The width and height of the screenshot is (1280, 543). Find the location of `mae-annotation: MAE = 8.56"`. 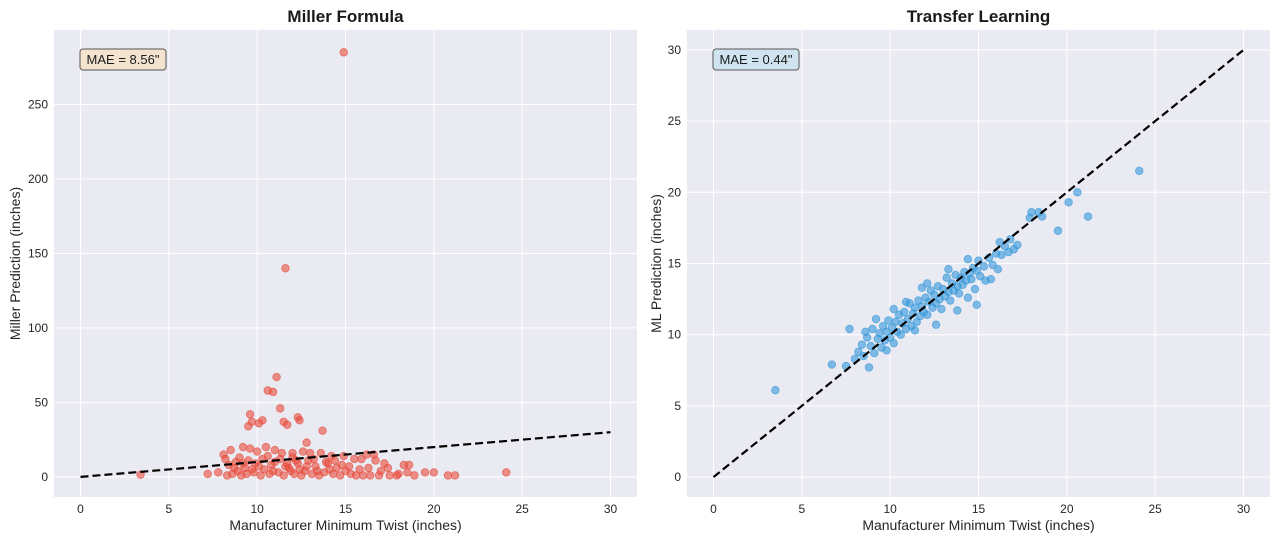

mae-annotation: MAE = 8.56" is located at coordinates (123, 59).